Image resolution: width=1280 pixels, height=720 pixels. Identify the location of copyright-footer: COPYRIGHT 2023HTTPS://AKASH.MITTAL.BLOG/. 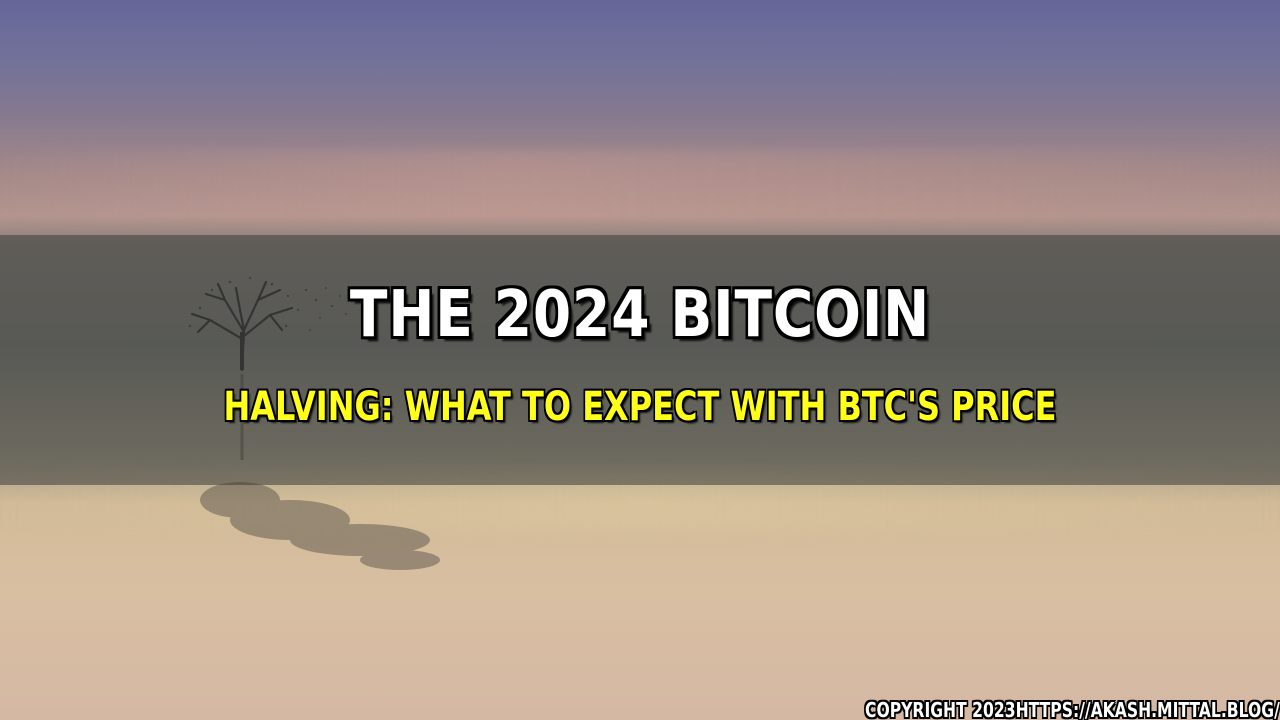
(1072, 709).